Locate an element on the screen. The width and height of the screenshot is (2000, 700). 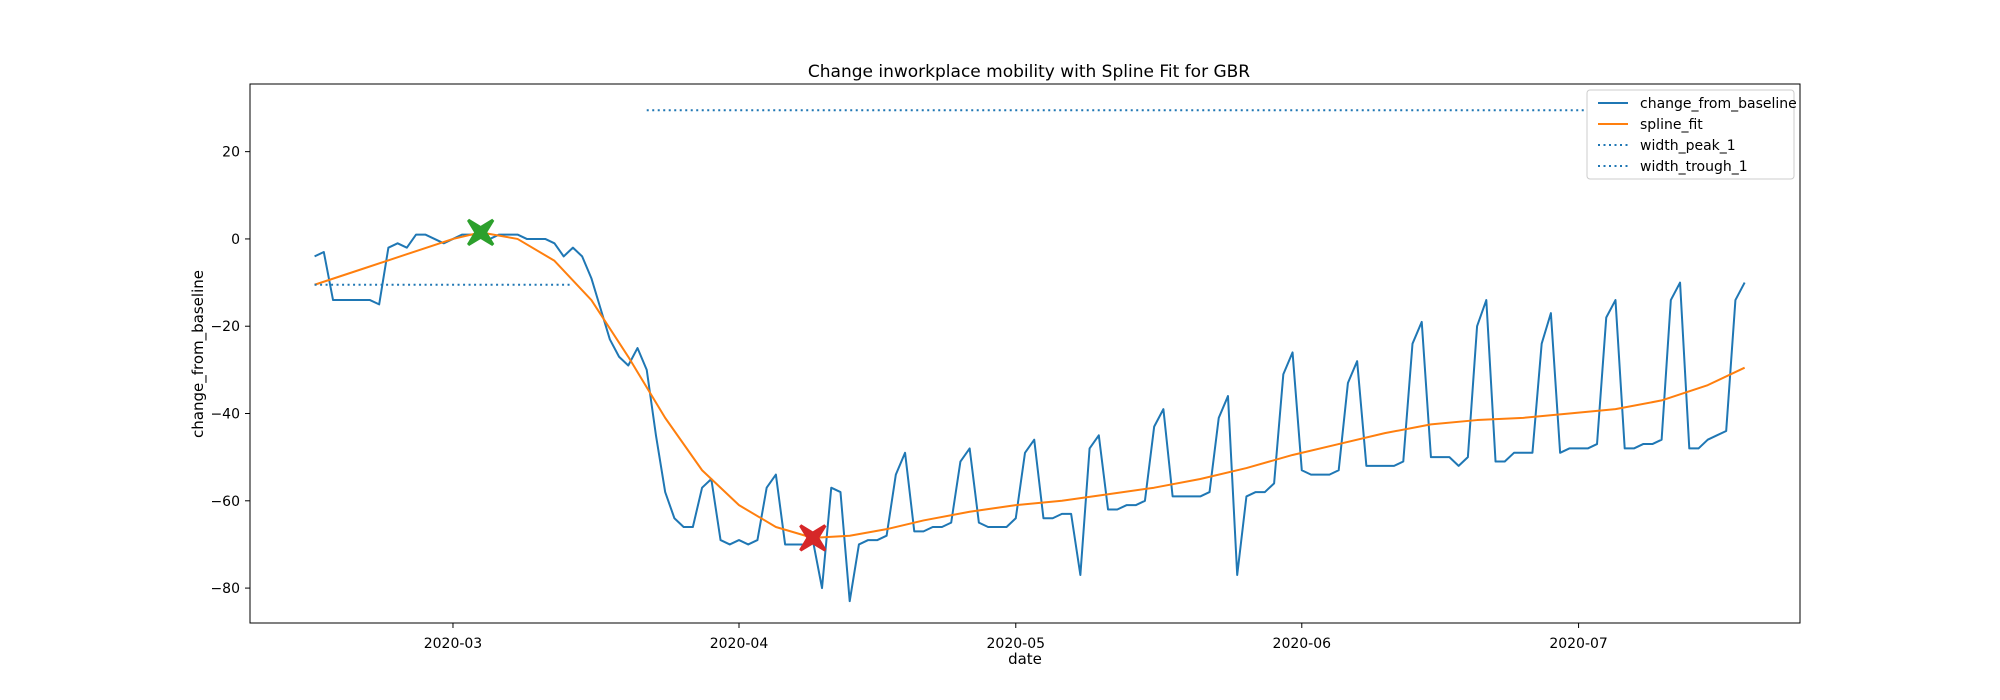
legend-box is located at coordinates (1690, 134).